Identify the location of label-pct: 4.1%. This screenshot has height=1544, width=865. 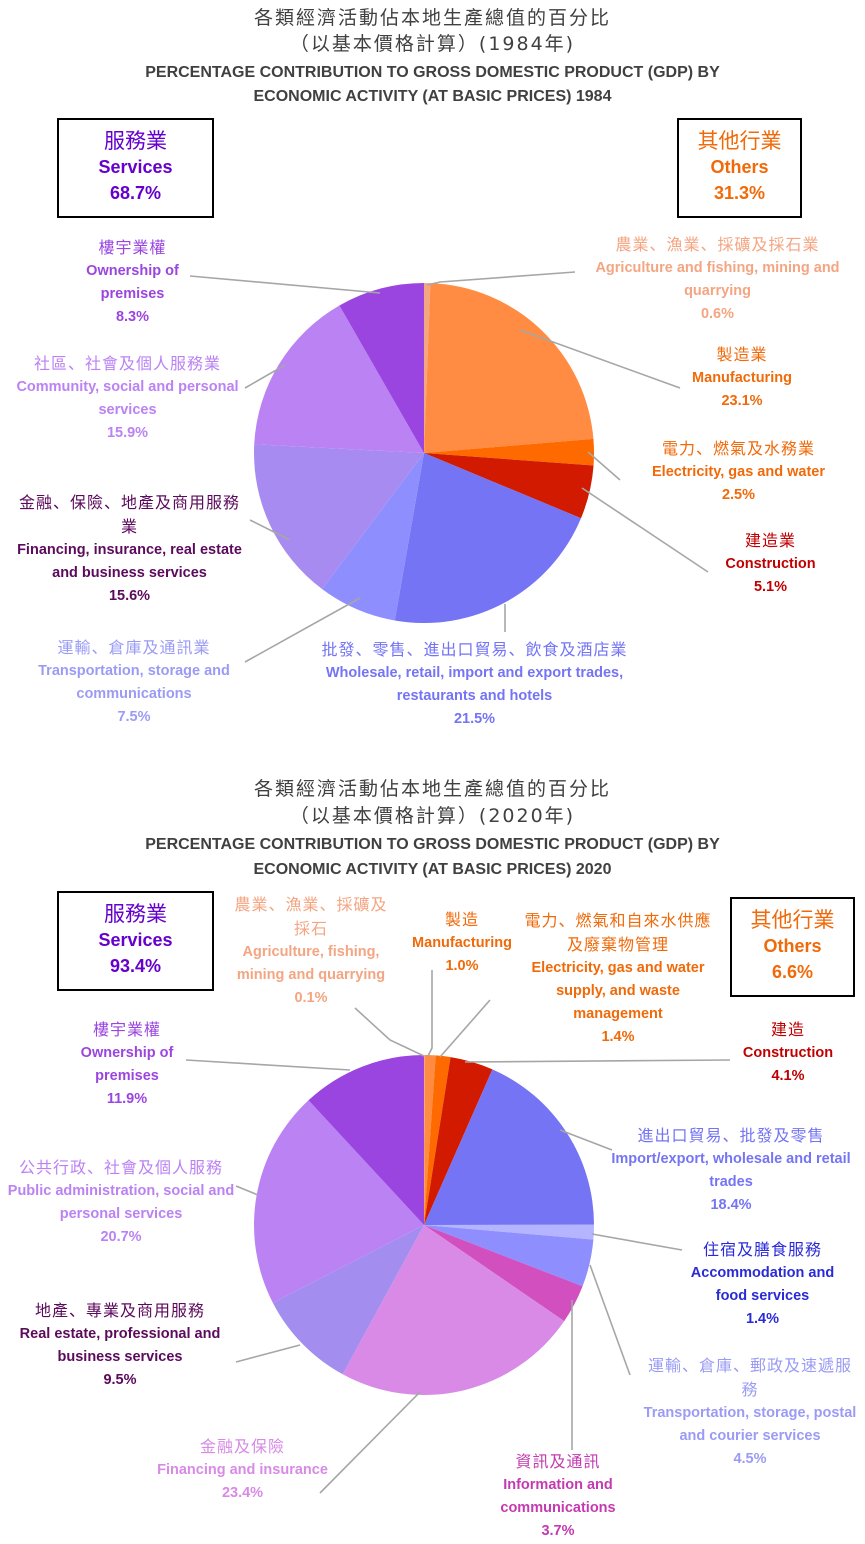
(788, 1076).